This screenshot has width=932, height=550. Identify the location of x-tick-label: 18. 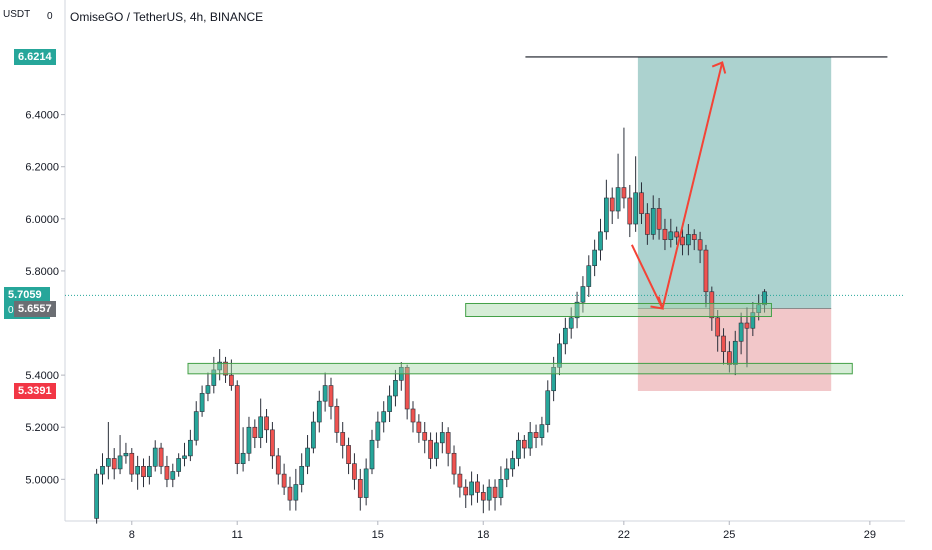
(483, 535).